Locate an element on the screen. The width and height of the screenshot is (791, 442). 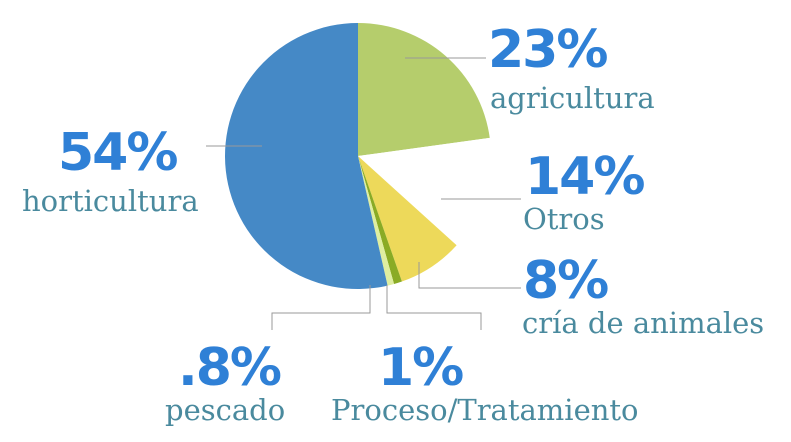
horticultura-percent: 54% is located at coordinates (118, 153).